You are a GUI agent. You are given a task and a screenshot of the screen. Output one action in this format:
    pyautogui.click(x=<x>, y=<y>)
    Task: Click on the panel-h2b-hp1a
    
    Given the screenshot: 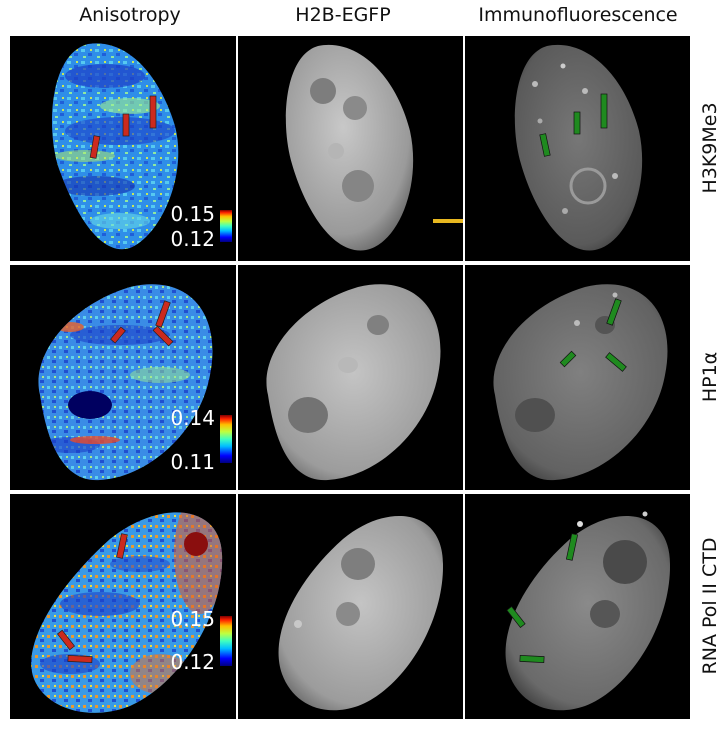 What is the action you would take?
    pyautogui.click(x=350, y=377)
    